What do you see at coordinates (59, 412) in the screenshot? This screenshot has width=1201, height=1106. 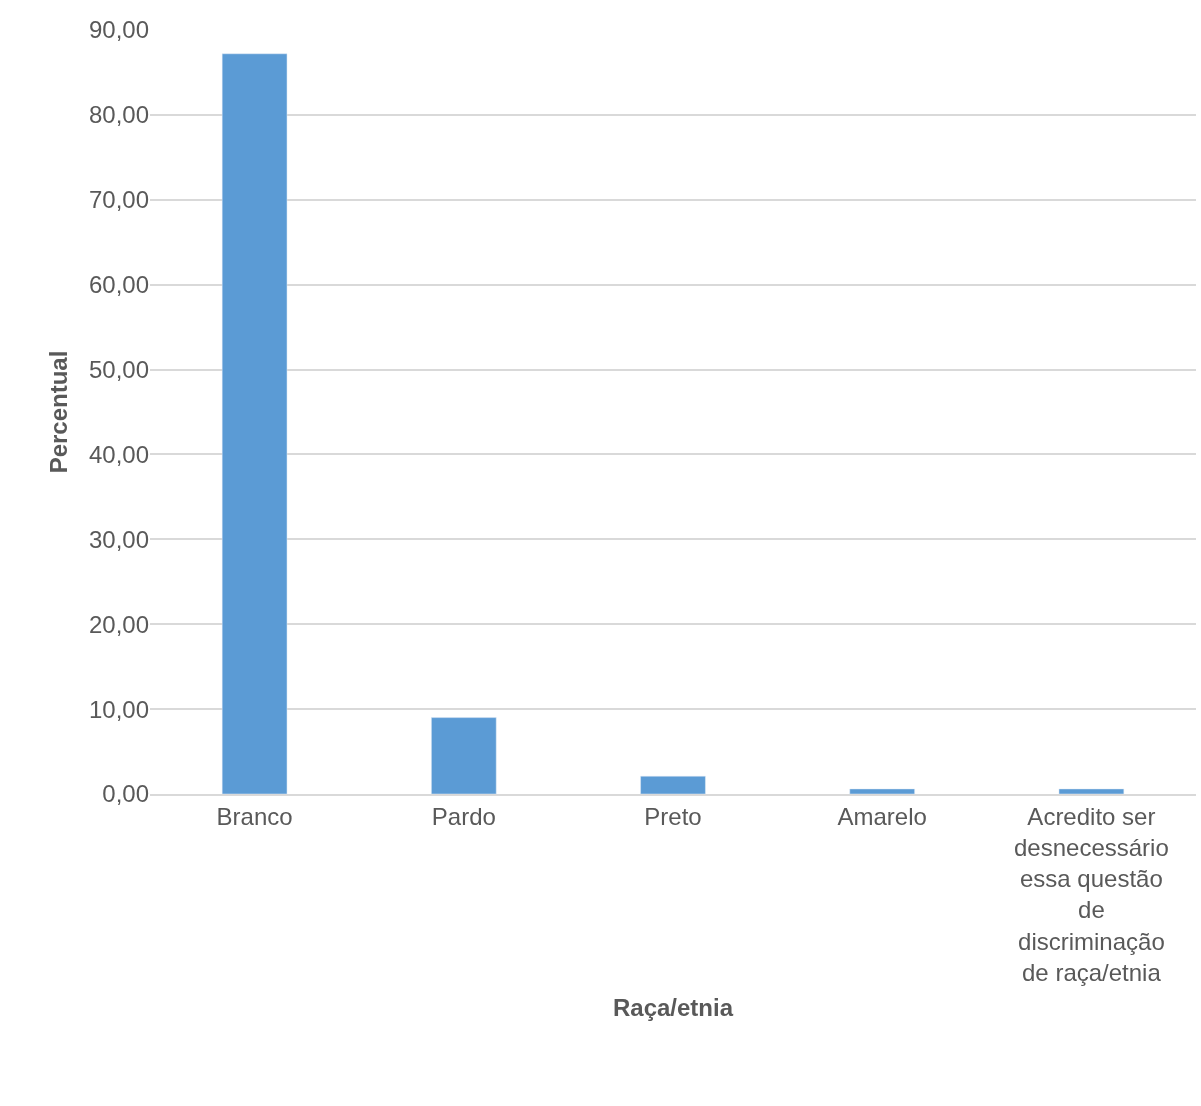 I see `y-axis-title: Percentual` at bounding box center [59, 412].